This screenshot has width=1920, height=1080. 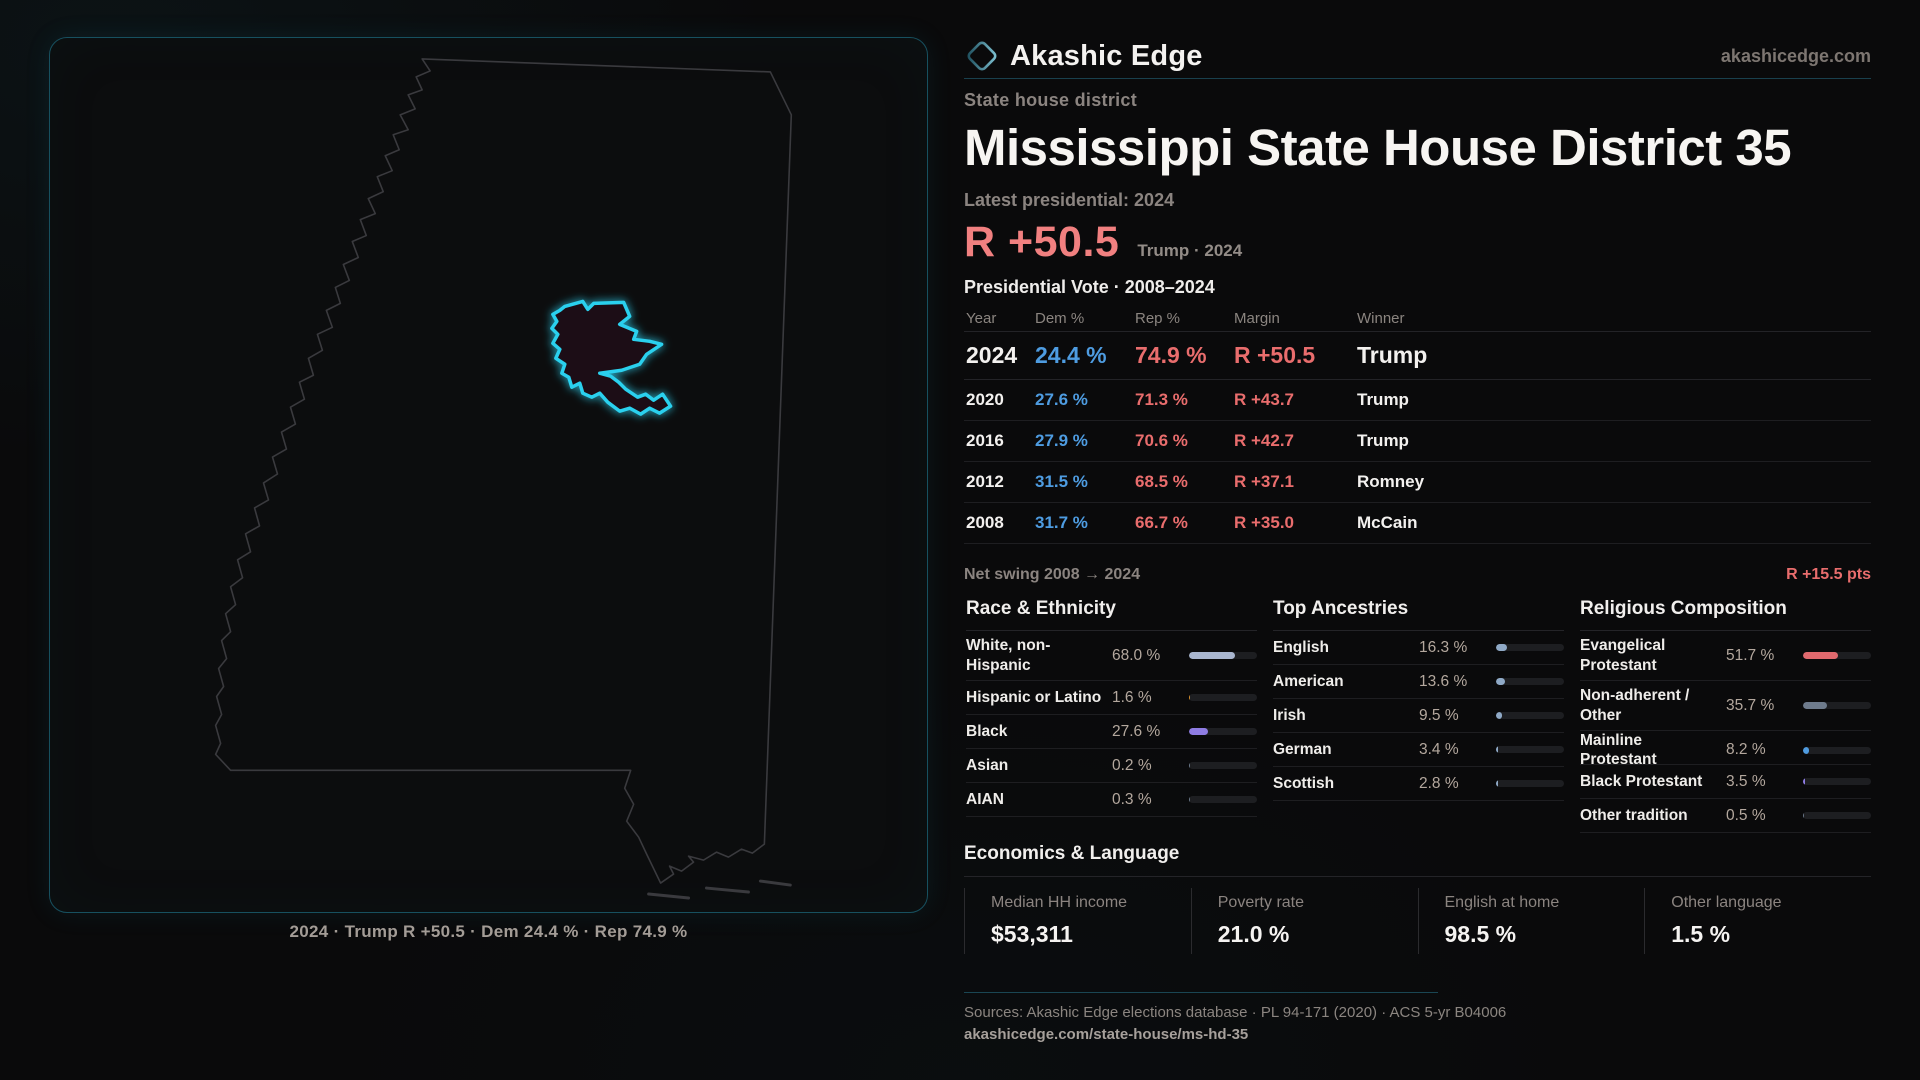 What do you see at coordinates (987, 731) in the screenshot?
I see `stat-label: Black` at bounding box center [987, 731].